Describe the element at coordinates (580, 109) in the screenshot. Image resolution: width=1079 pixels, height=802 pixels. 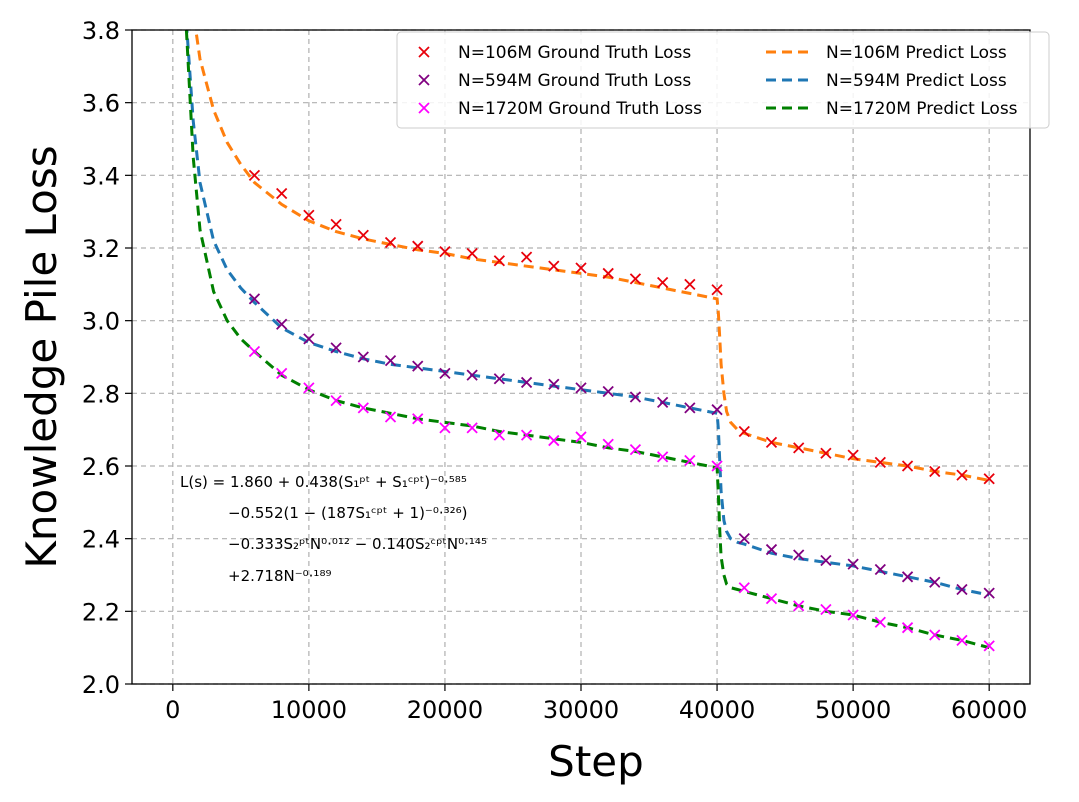
I see `legend-label: N=1720M Ground Truth Loss` at that location.